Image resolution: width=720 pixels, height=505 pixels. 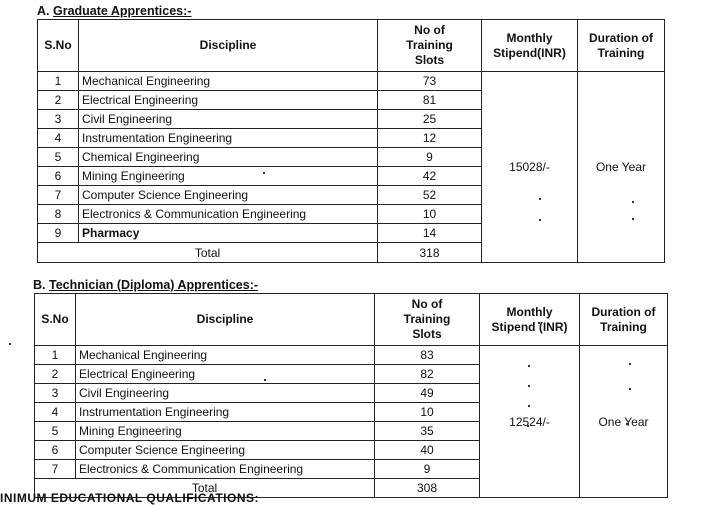 What do you see at coordinates (529, 421) in the screenshot?
I see `stipend-value: 12524/-` at bounding box center [529, 421].